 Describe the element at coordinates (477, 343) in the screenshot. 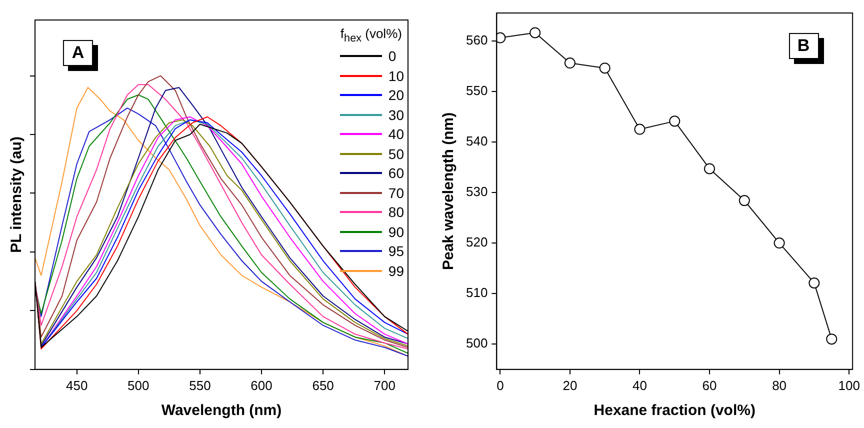

I see `y-tick-label: 500` at that location.